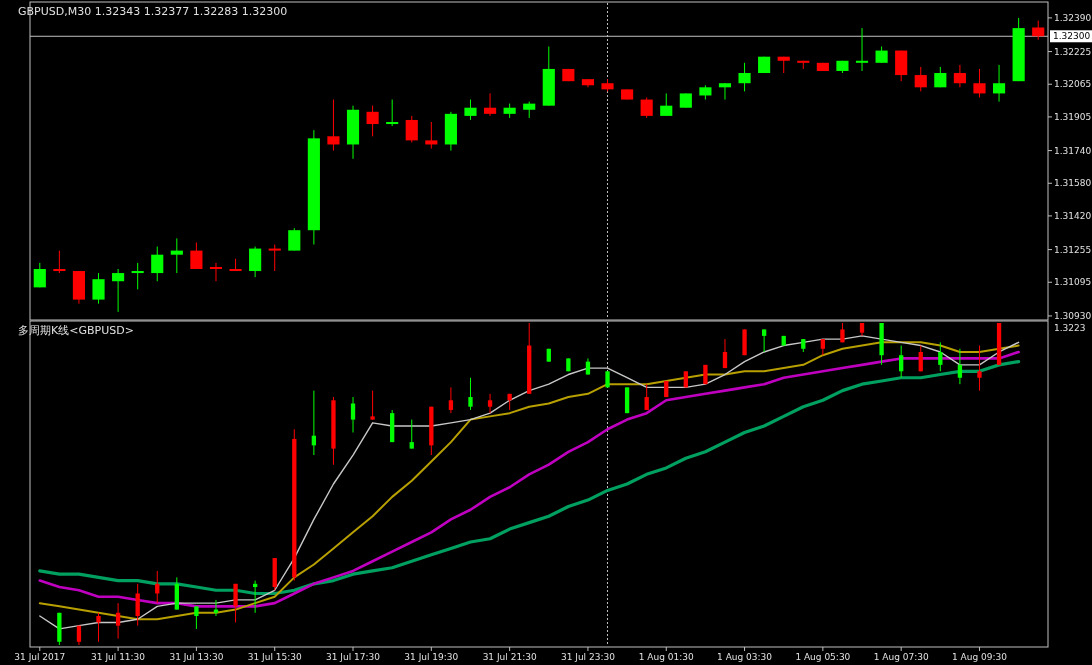  What do you see at coordinates (353, 657) in the screenshot?
I see `x-tick-label: 31 Jul 17:30` at bounding box center [353, 657].